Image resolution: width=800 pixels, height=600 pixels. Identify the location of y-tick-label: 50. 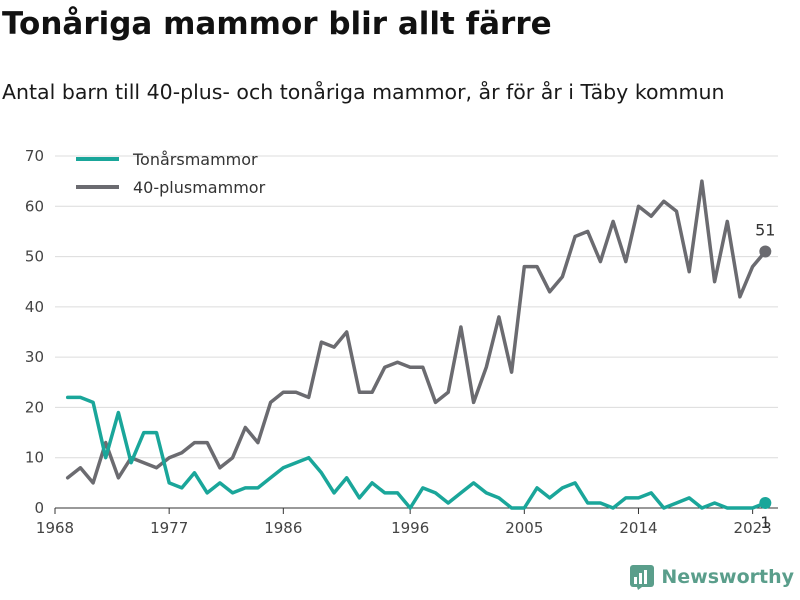
(34, 257).